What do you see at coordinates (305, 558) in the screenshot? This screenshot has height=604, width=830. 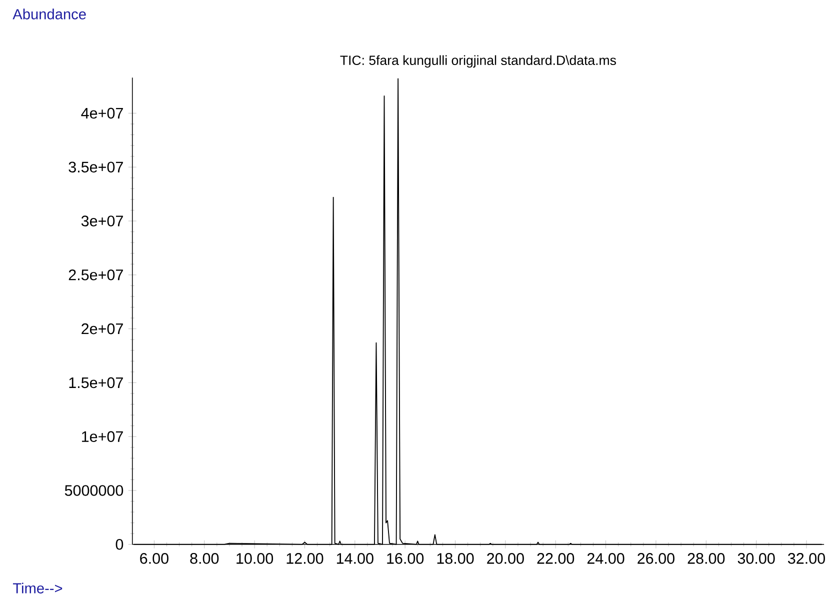 I see `x-tick-label: 12.00` at bounding box center [305, 558].